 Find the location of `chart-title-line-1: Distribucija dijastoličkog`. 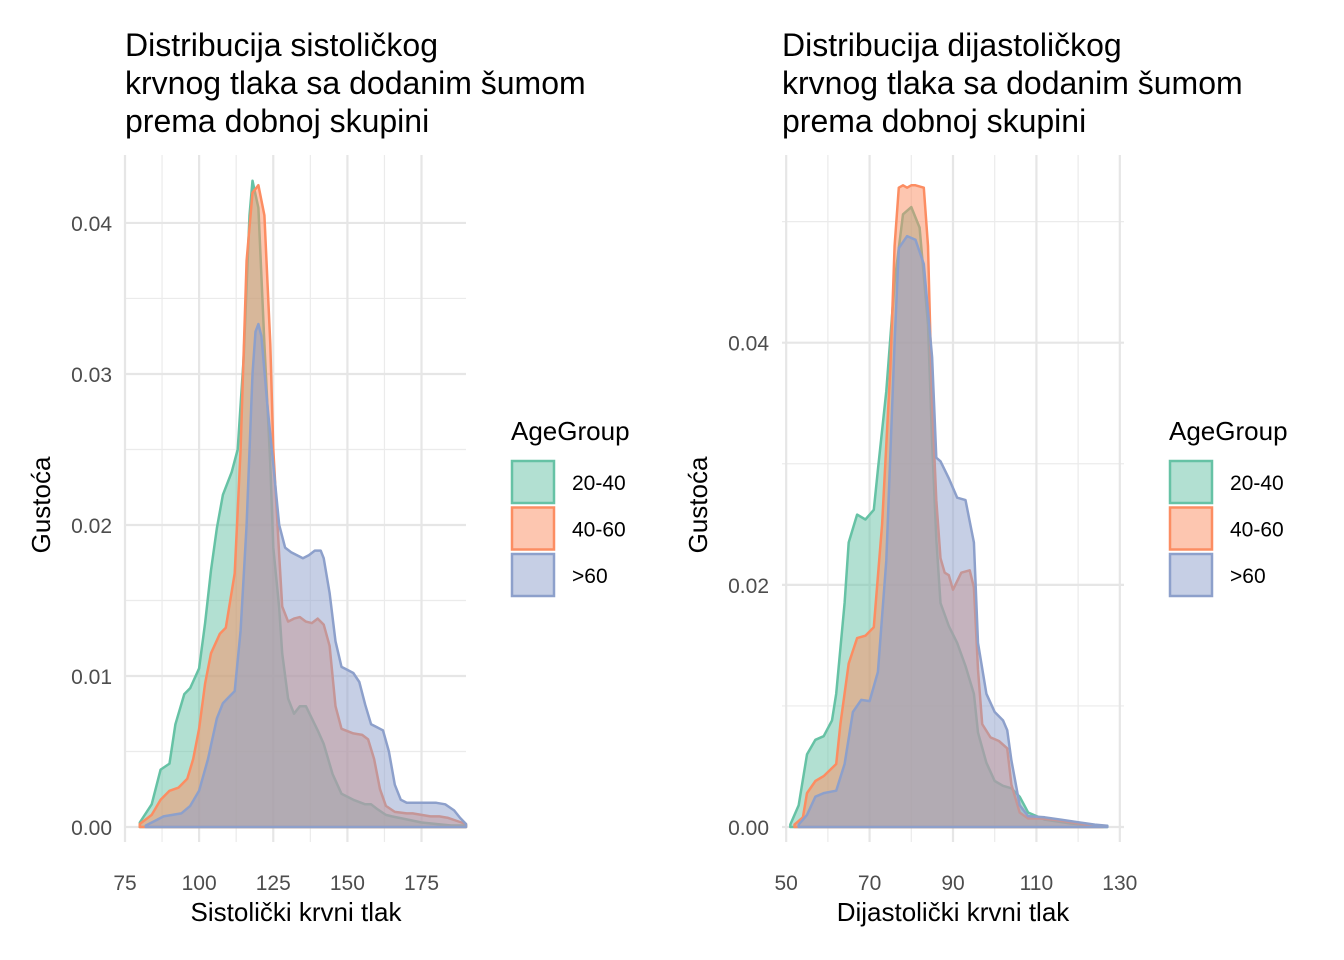

chart-title-line-1: Distribucija dijastoličkog is located at coordinates (952, 45).